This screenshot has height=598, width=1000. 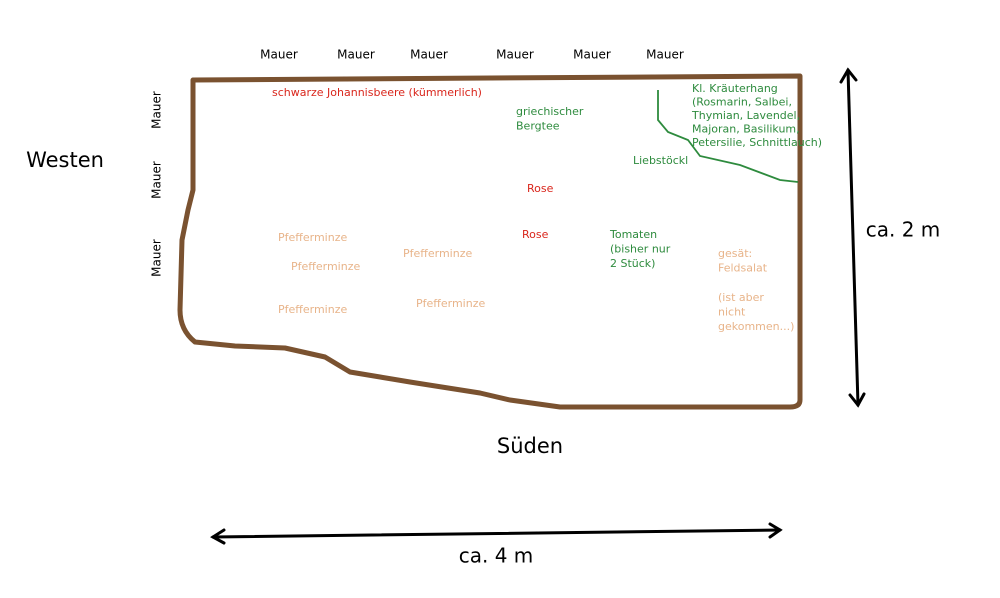 I want to click on width-arrow, so click(x=496, y=533).